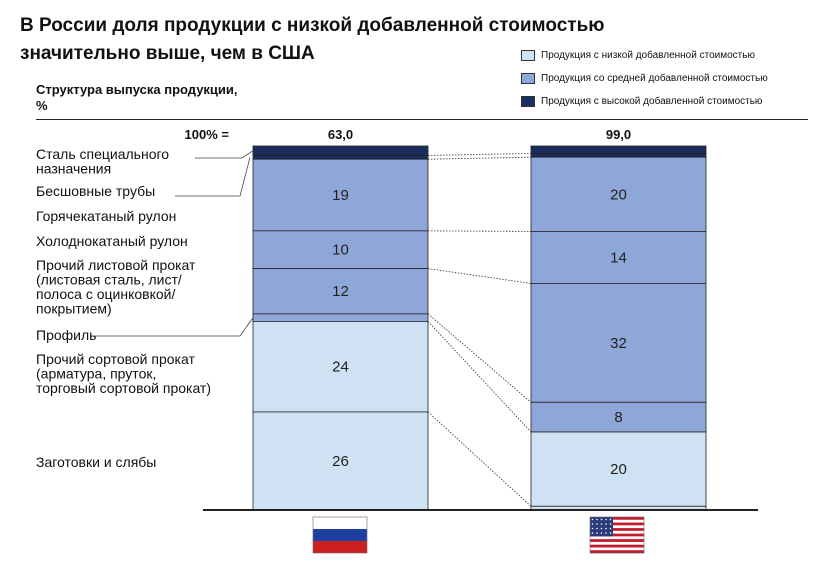 This screenshot has height=564, width=826. I want to click on category-label: покрытием), so click(74, 309).